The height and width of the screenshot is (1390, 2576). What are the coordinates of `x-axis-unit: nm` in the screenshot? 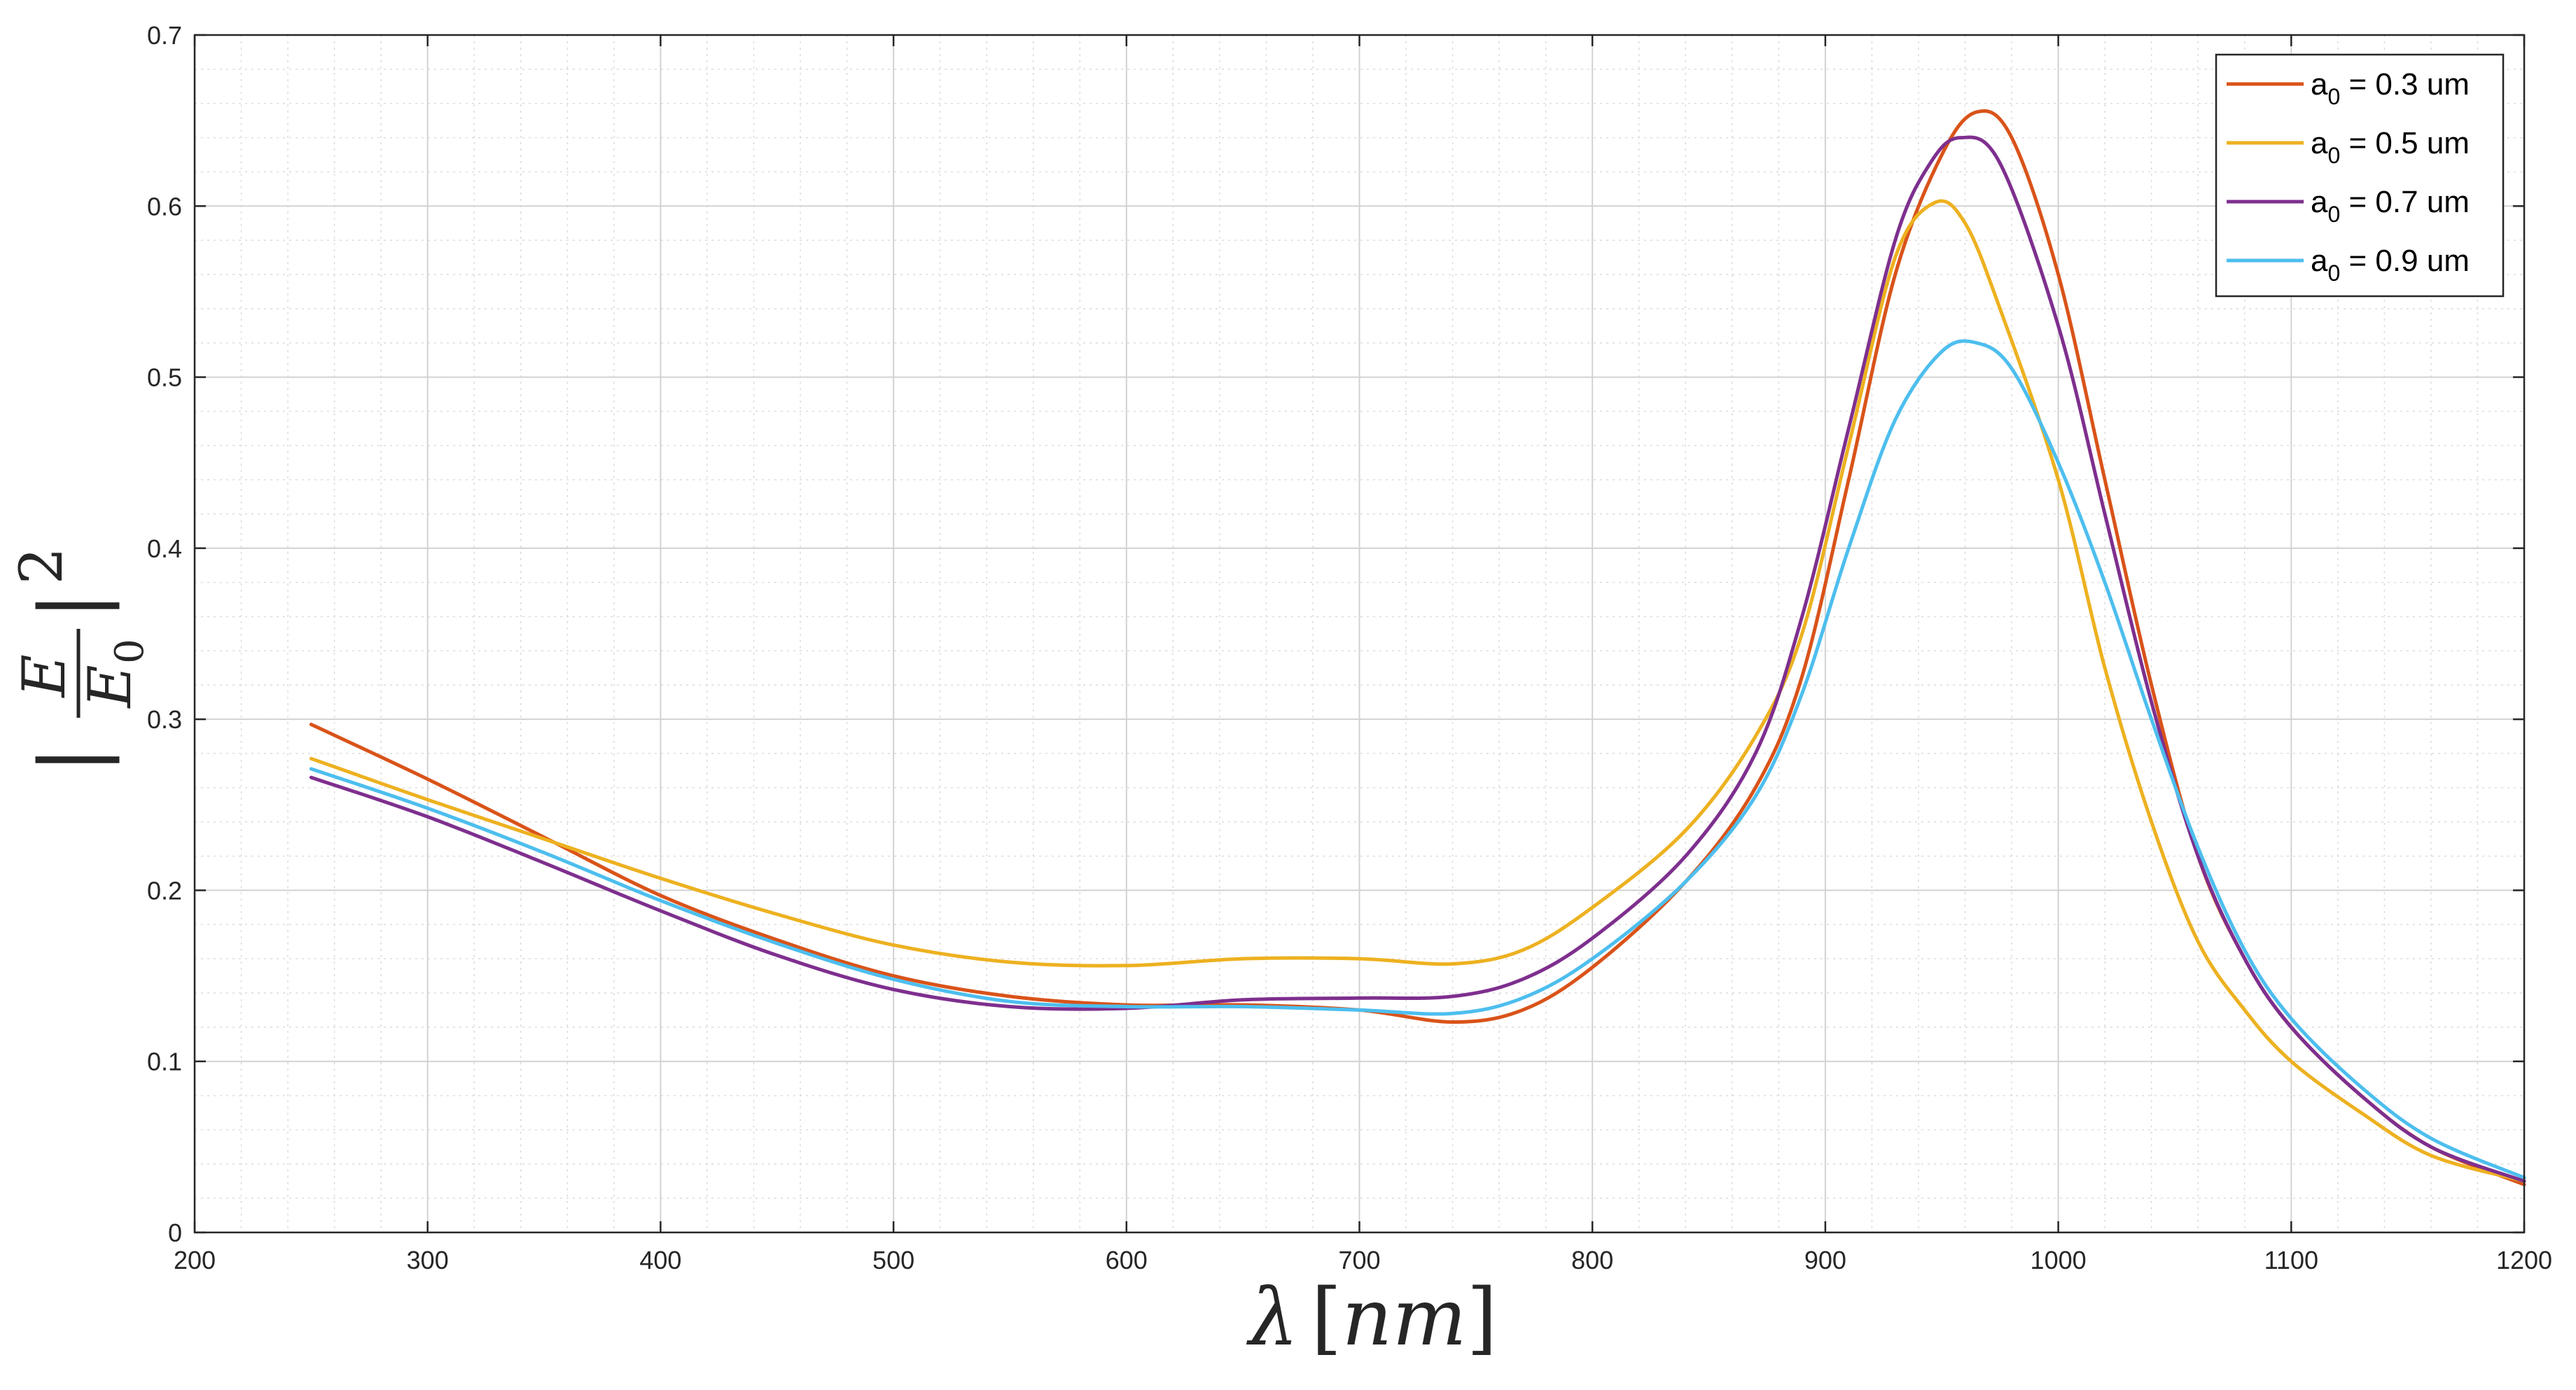 It's located at (1404, 1317).